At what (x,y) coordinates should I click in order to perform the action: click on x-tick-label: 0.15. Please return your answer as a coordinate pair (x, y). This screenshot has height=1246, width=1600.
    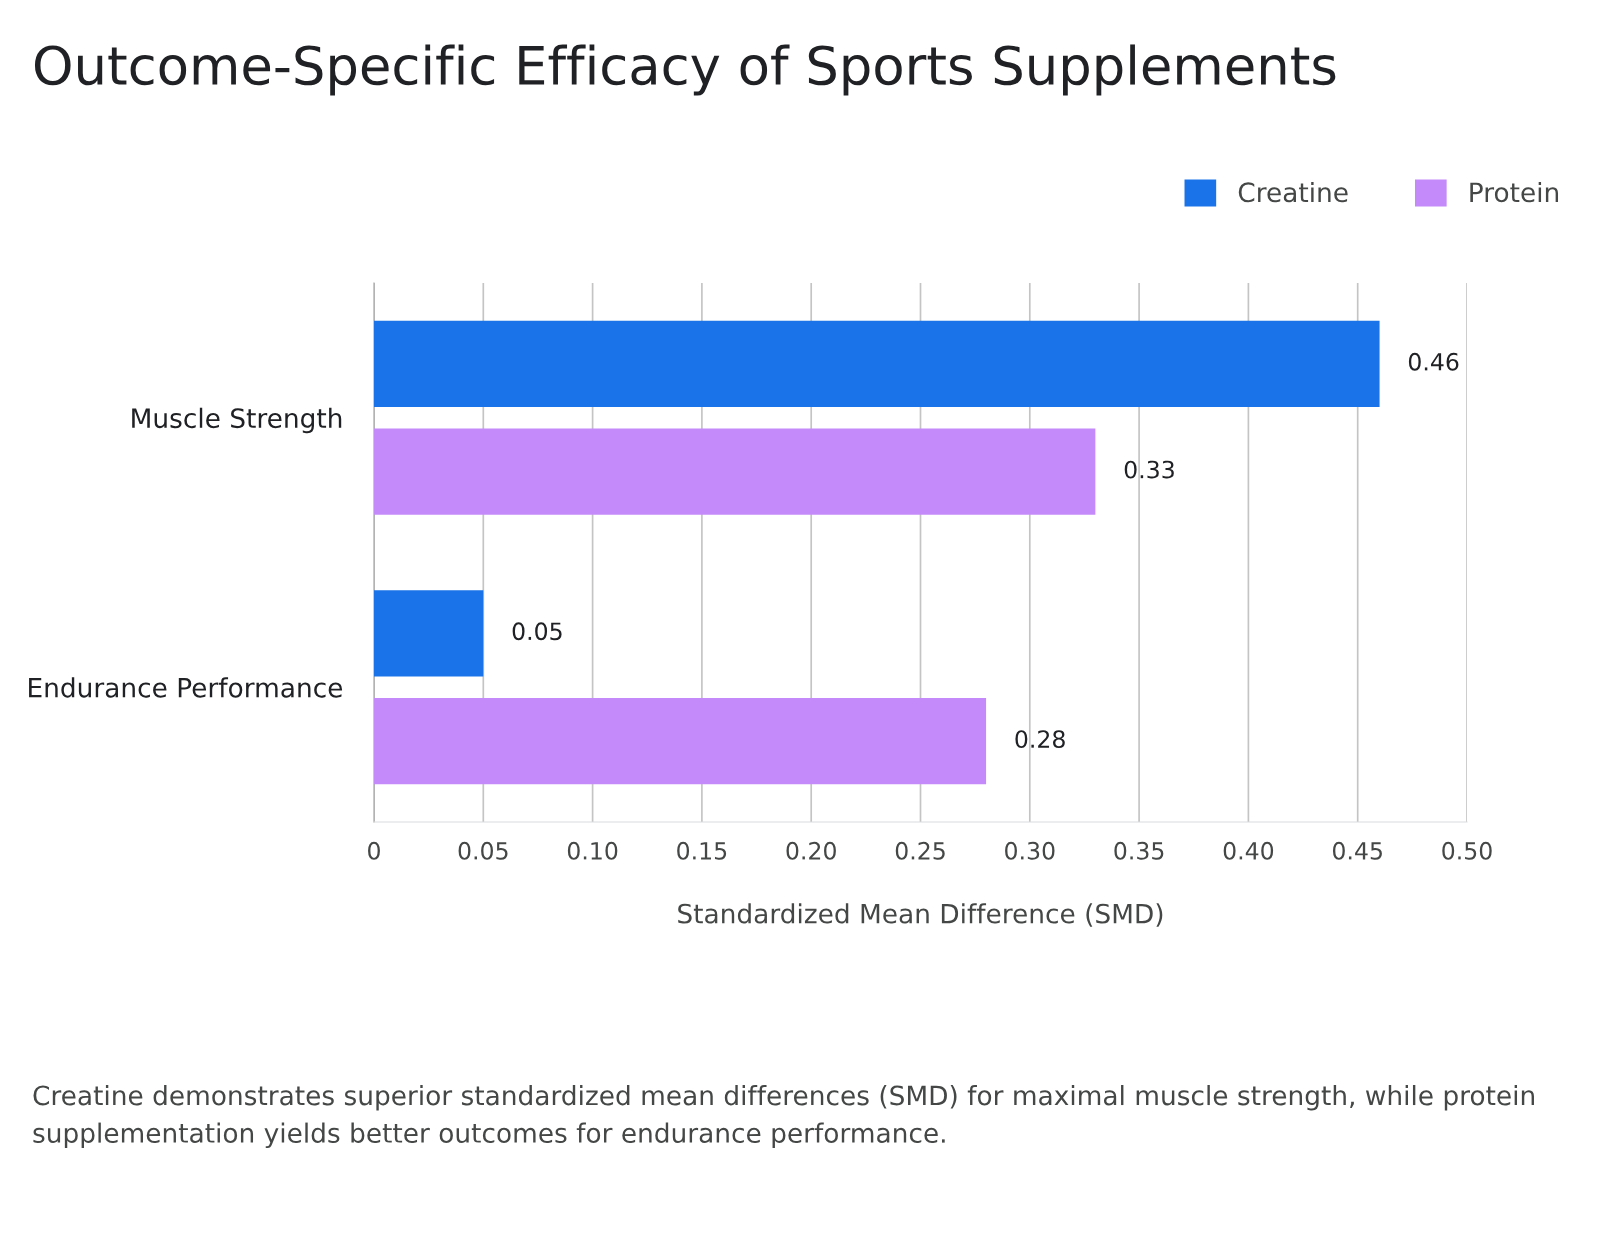
    Looking at the image, I should click on (702, 850).